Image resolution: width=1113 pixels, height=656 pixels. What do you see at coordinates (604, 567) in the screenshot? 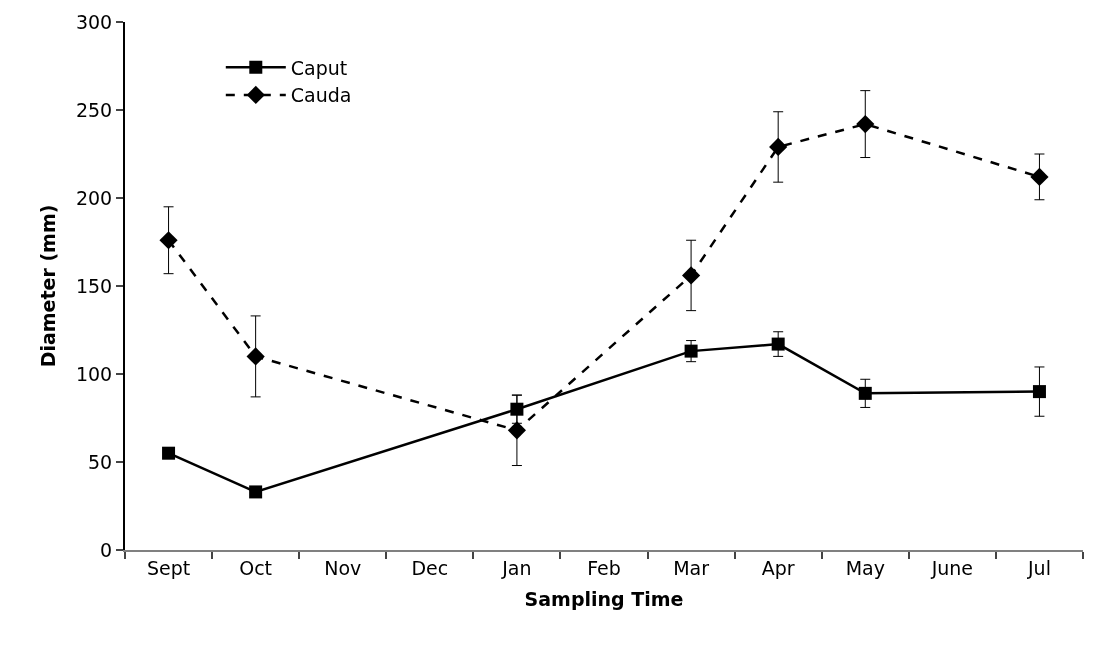
I see `x-tick-label: Feb` at bounding box center [604, 567].